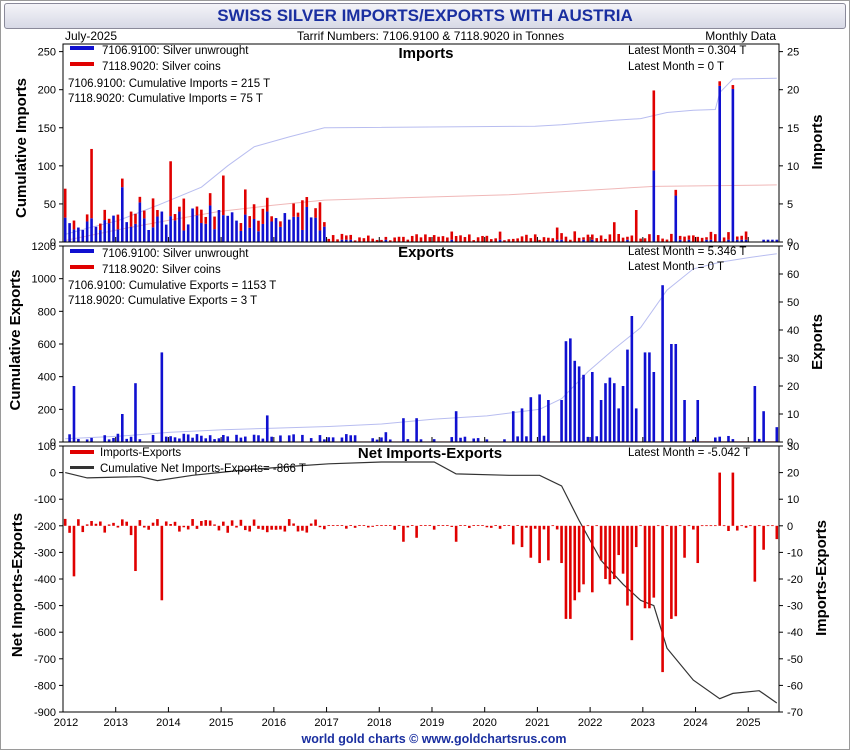 The image size is (850, 750). Describe the element at coordinates (795, 660) in the screenshot. I see `ytick-label-right-2: -50` at that location.